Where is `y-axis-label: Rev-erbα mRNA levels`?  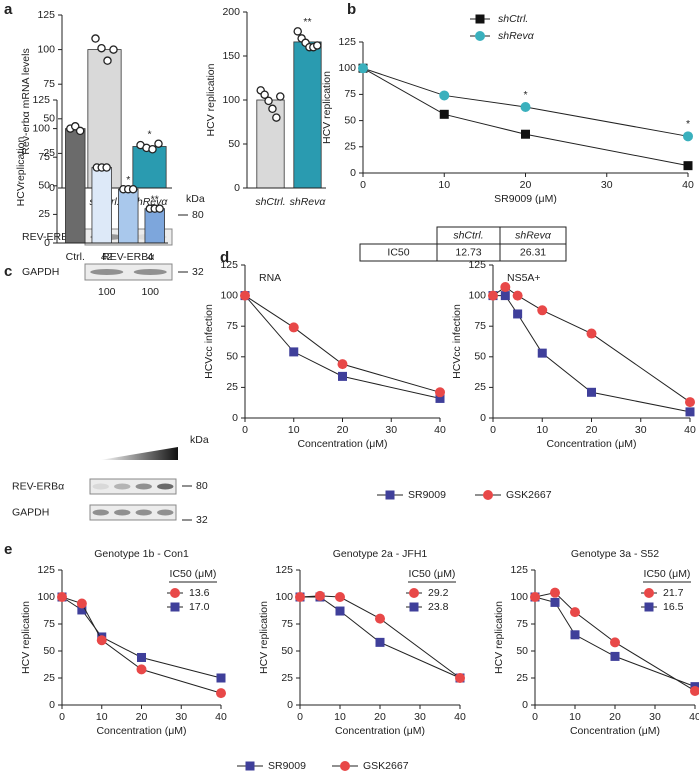 y-axis-label: Rev-erbα mRNA levels is located at coordinates (26, 101).